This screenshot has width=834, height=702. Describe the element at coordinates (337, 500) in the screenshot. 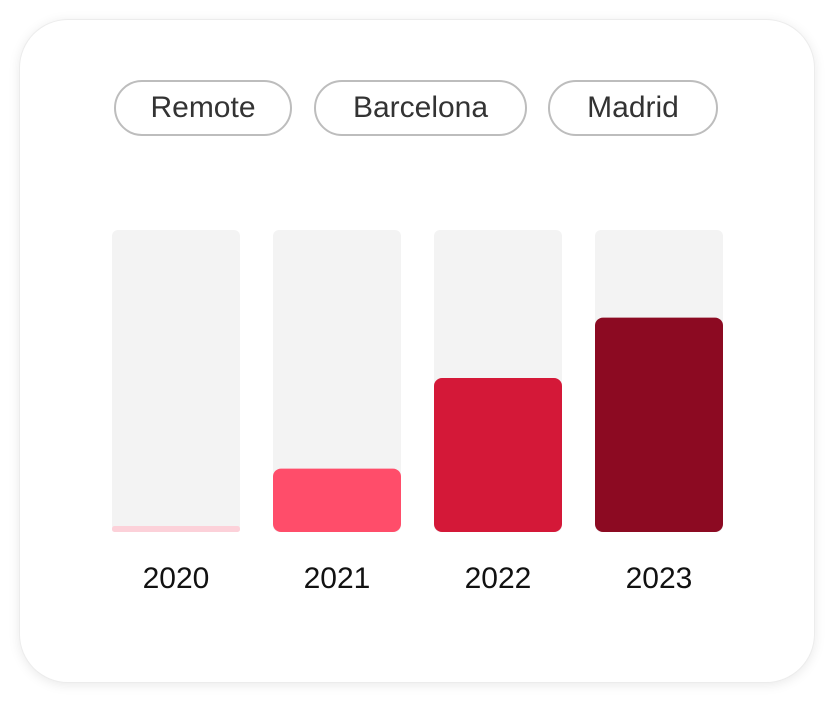

I see `bar-2021` at that location.